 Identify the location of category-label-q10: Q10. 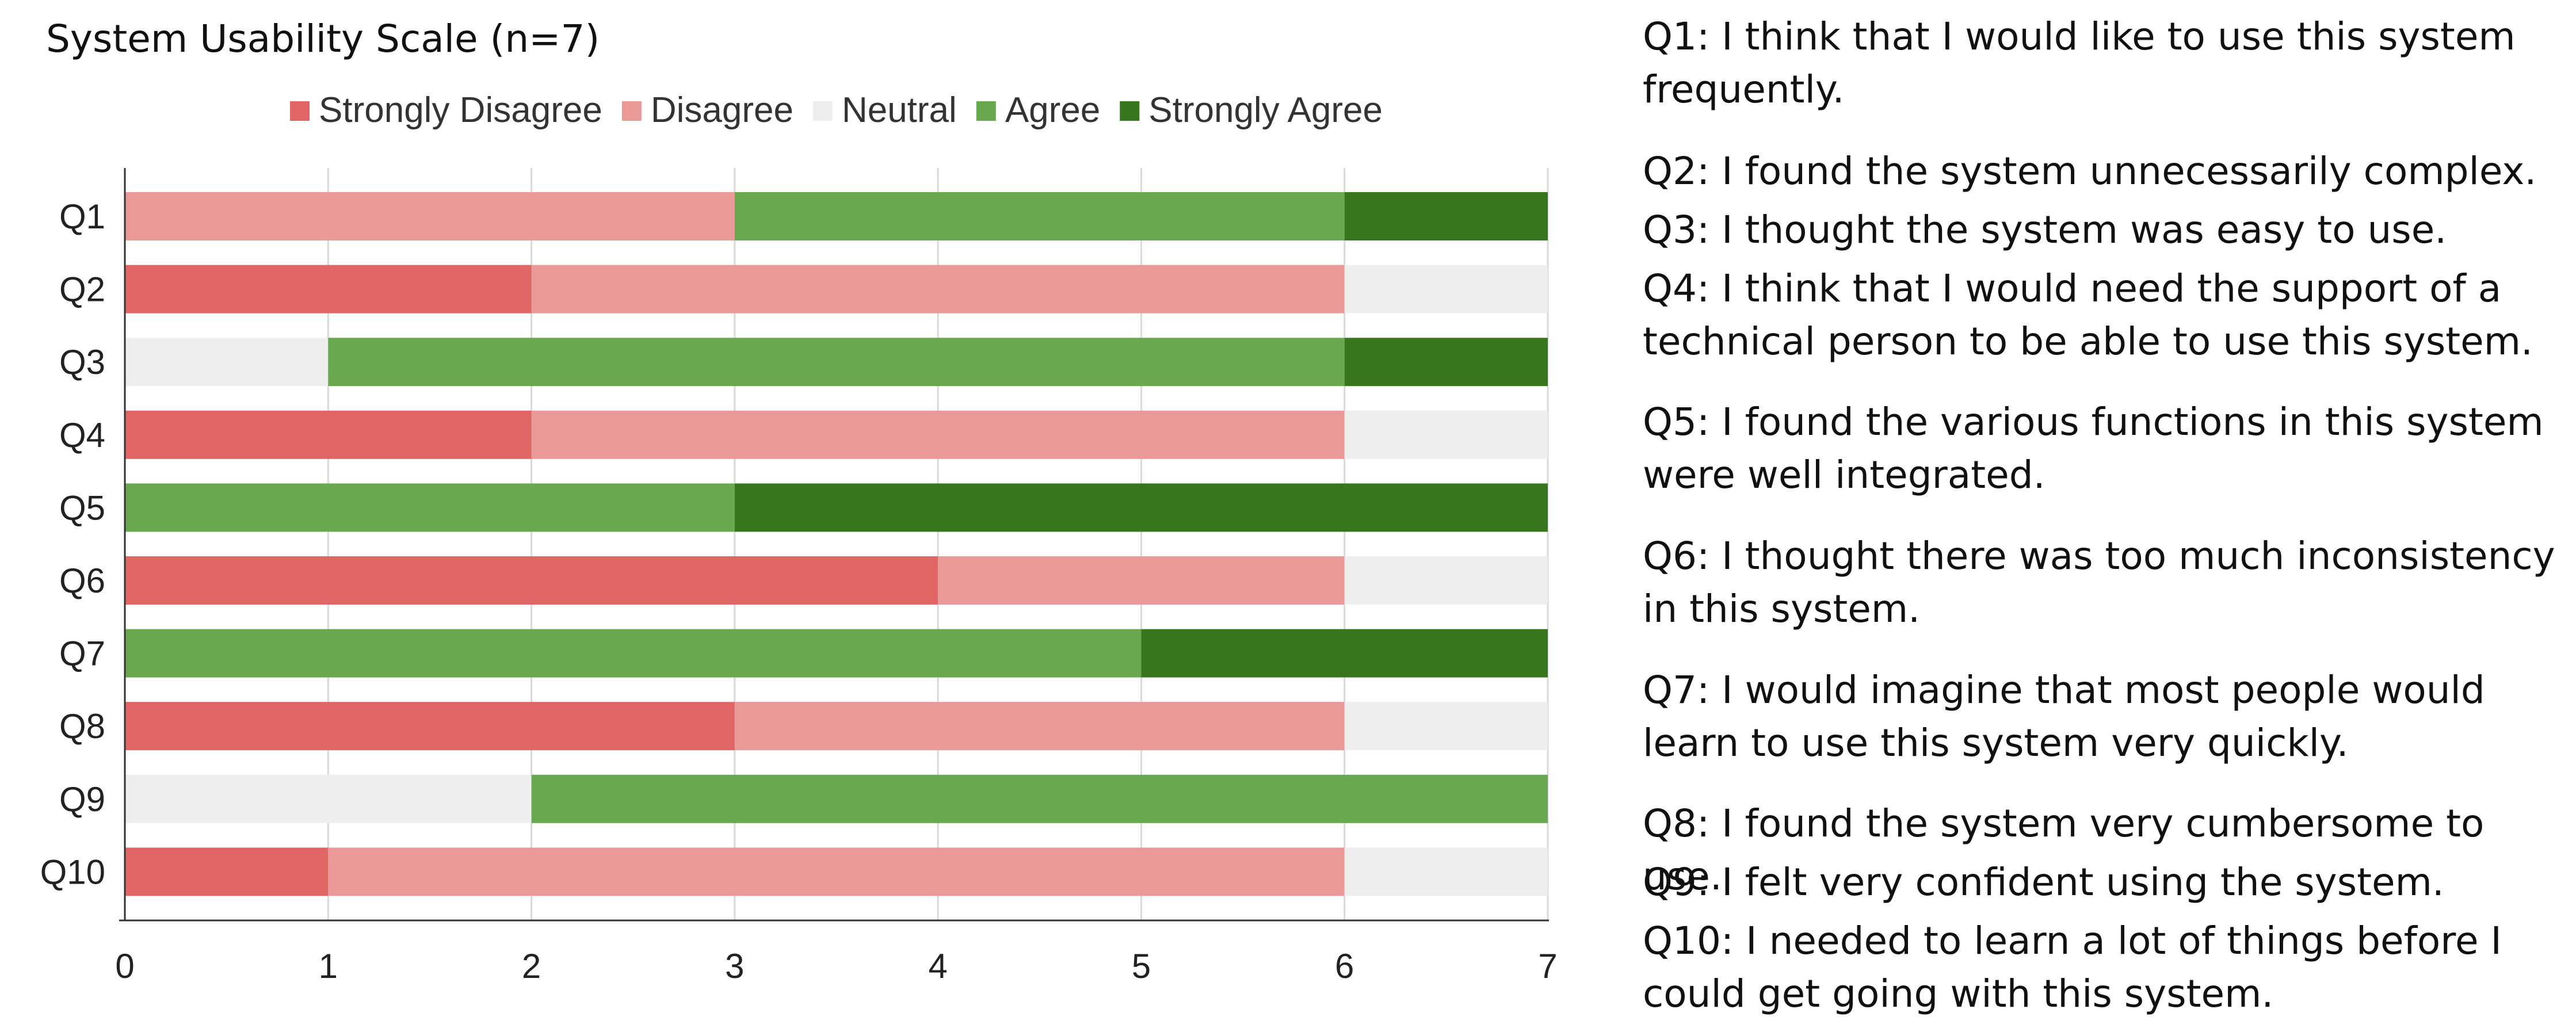
(72, 872).